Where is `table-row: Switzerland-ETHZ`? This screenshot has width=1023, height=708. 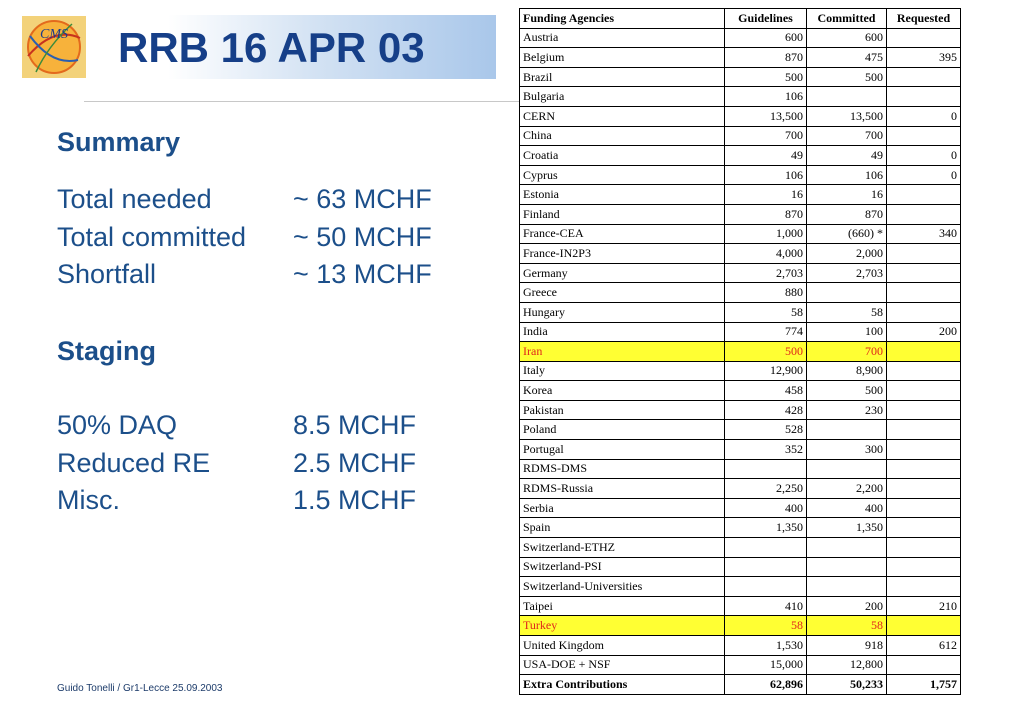 table-row: Switzerland-ETHZ is located at coordinates (740, 547).